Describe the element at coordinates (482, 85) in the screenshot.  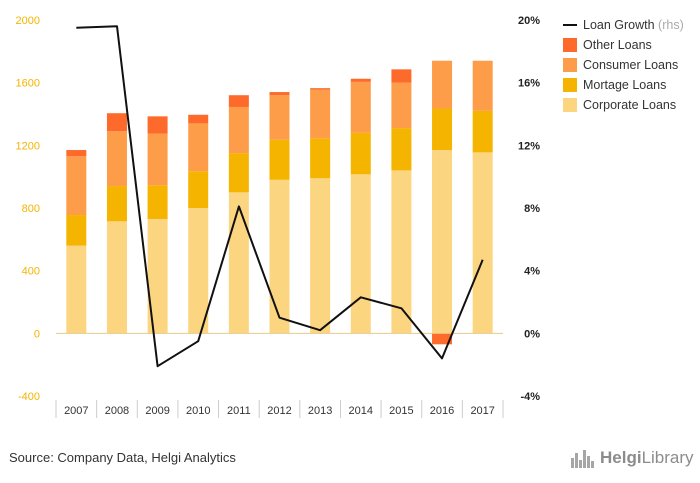
I see `bar-consumer-loans-2017` at that location.